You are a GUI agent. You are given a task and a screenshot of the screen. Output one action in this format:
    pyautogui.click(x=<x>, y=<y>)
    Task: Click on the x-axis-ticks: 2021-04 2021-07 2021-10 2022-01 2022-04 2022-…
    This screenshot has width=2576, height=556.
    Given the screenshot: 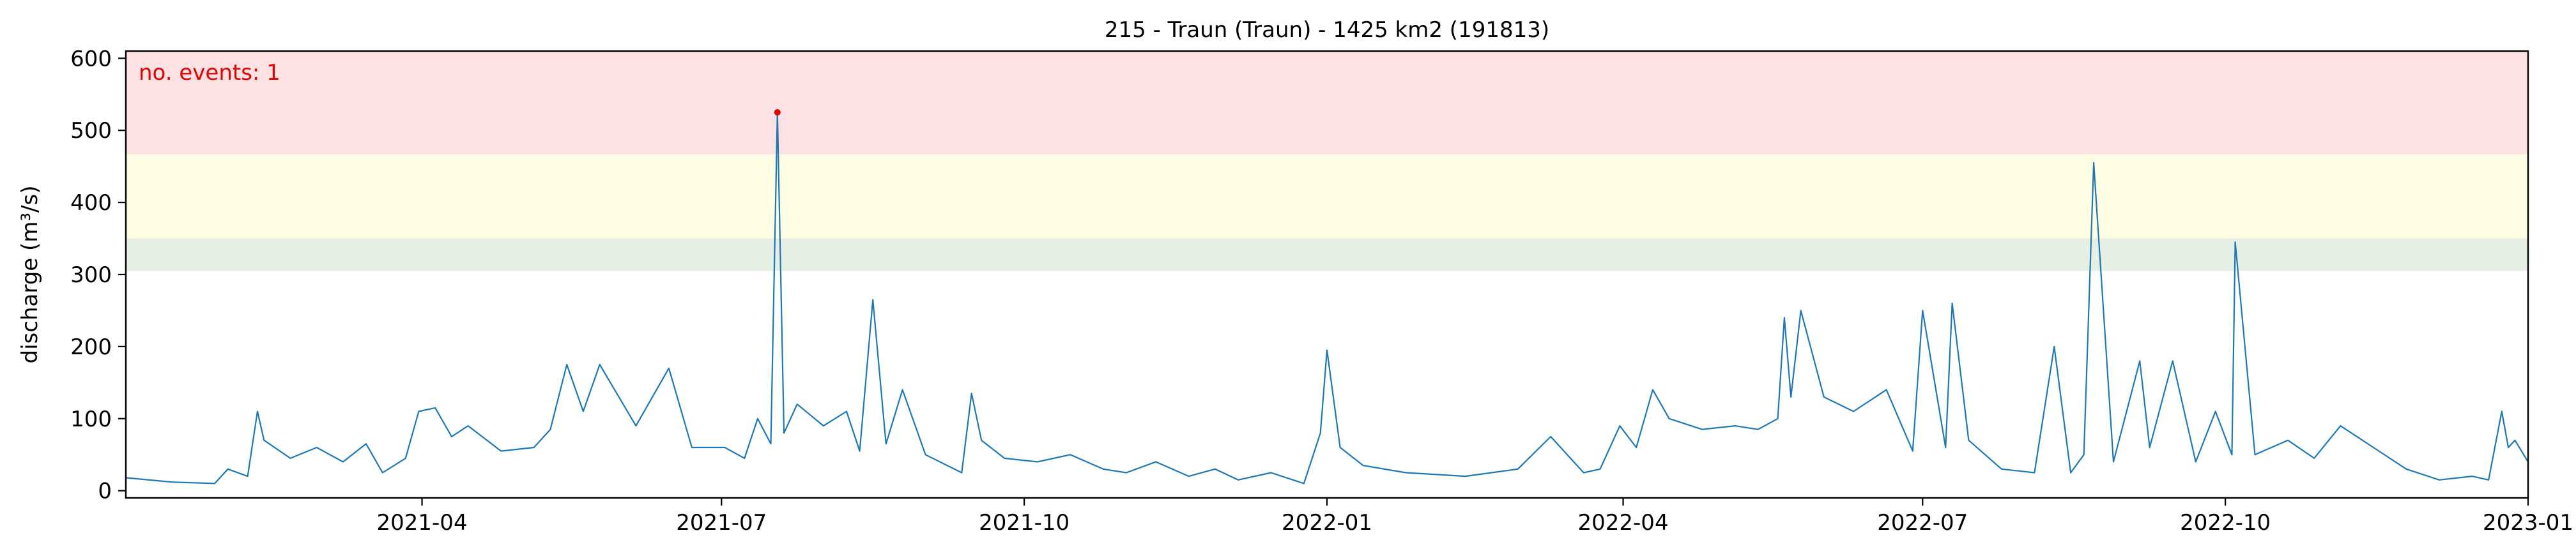 What is the action you would take?
    pyautogui.click(x=1475, y=517)
    